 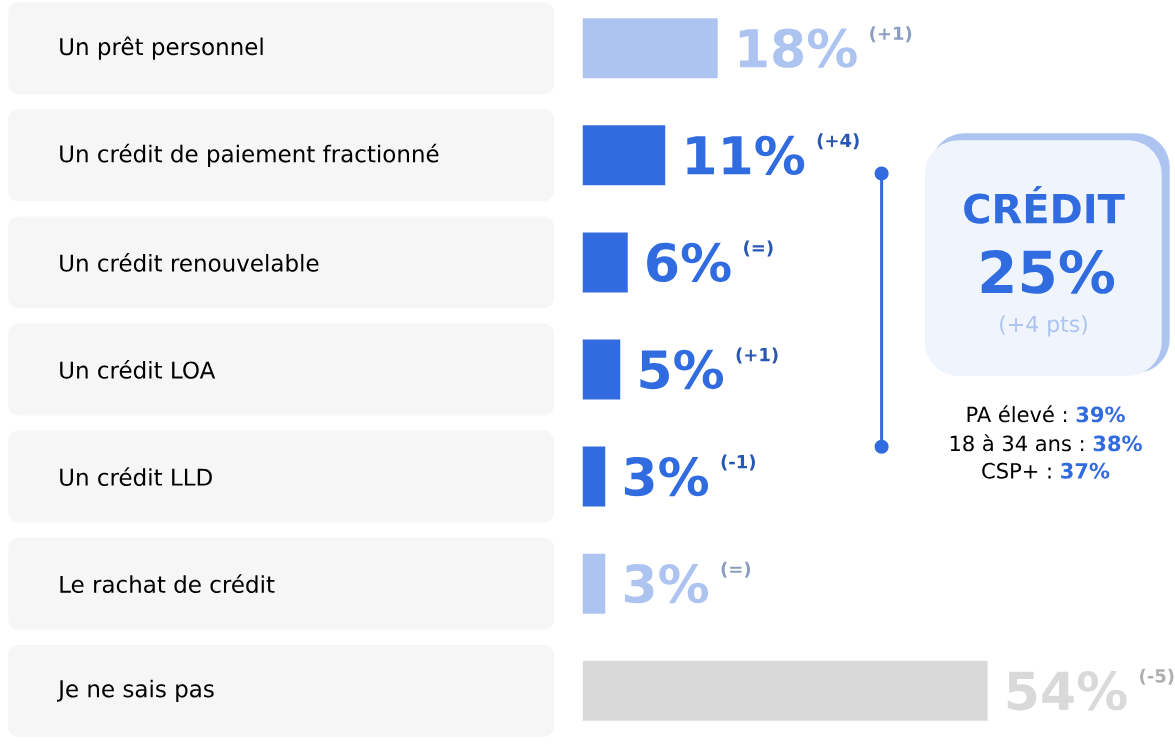 What do you see at coordinates (249, 155) in the screenshot?
I see `y-tick-label: Un crédit de paiement fractionné` at bounding box center [249, 155].